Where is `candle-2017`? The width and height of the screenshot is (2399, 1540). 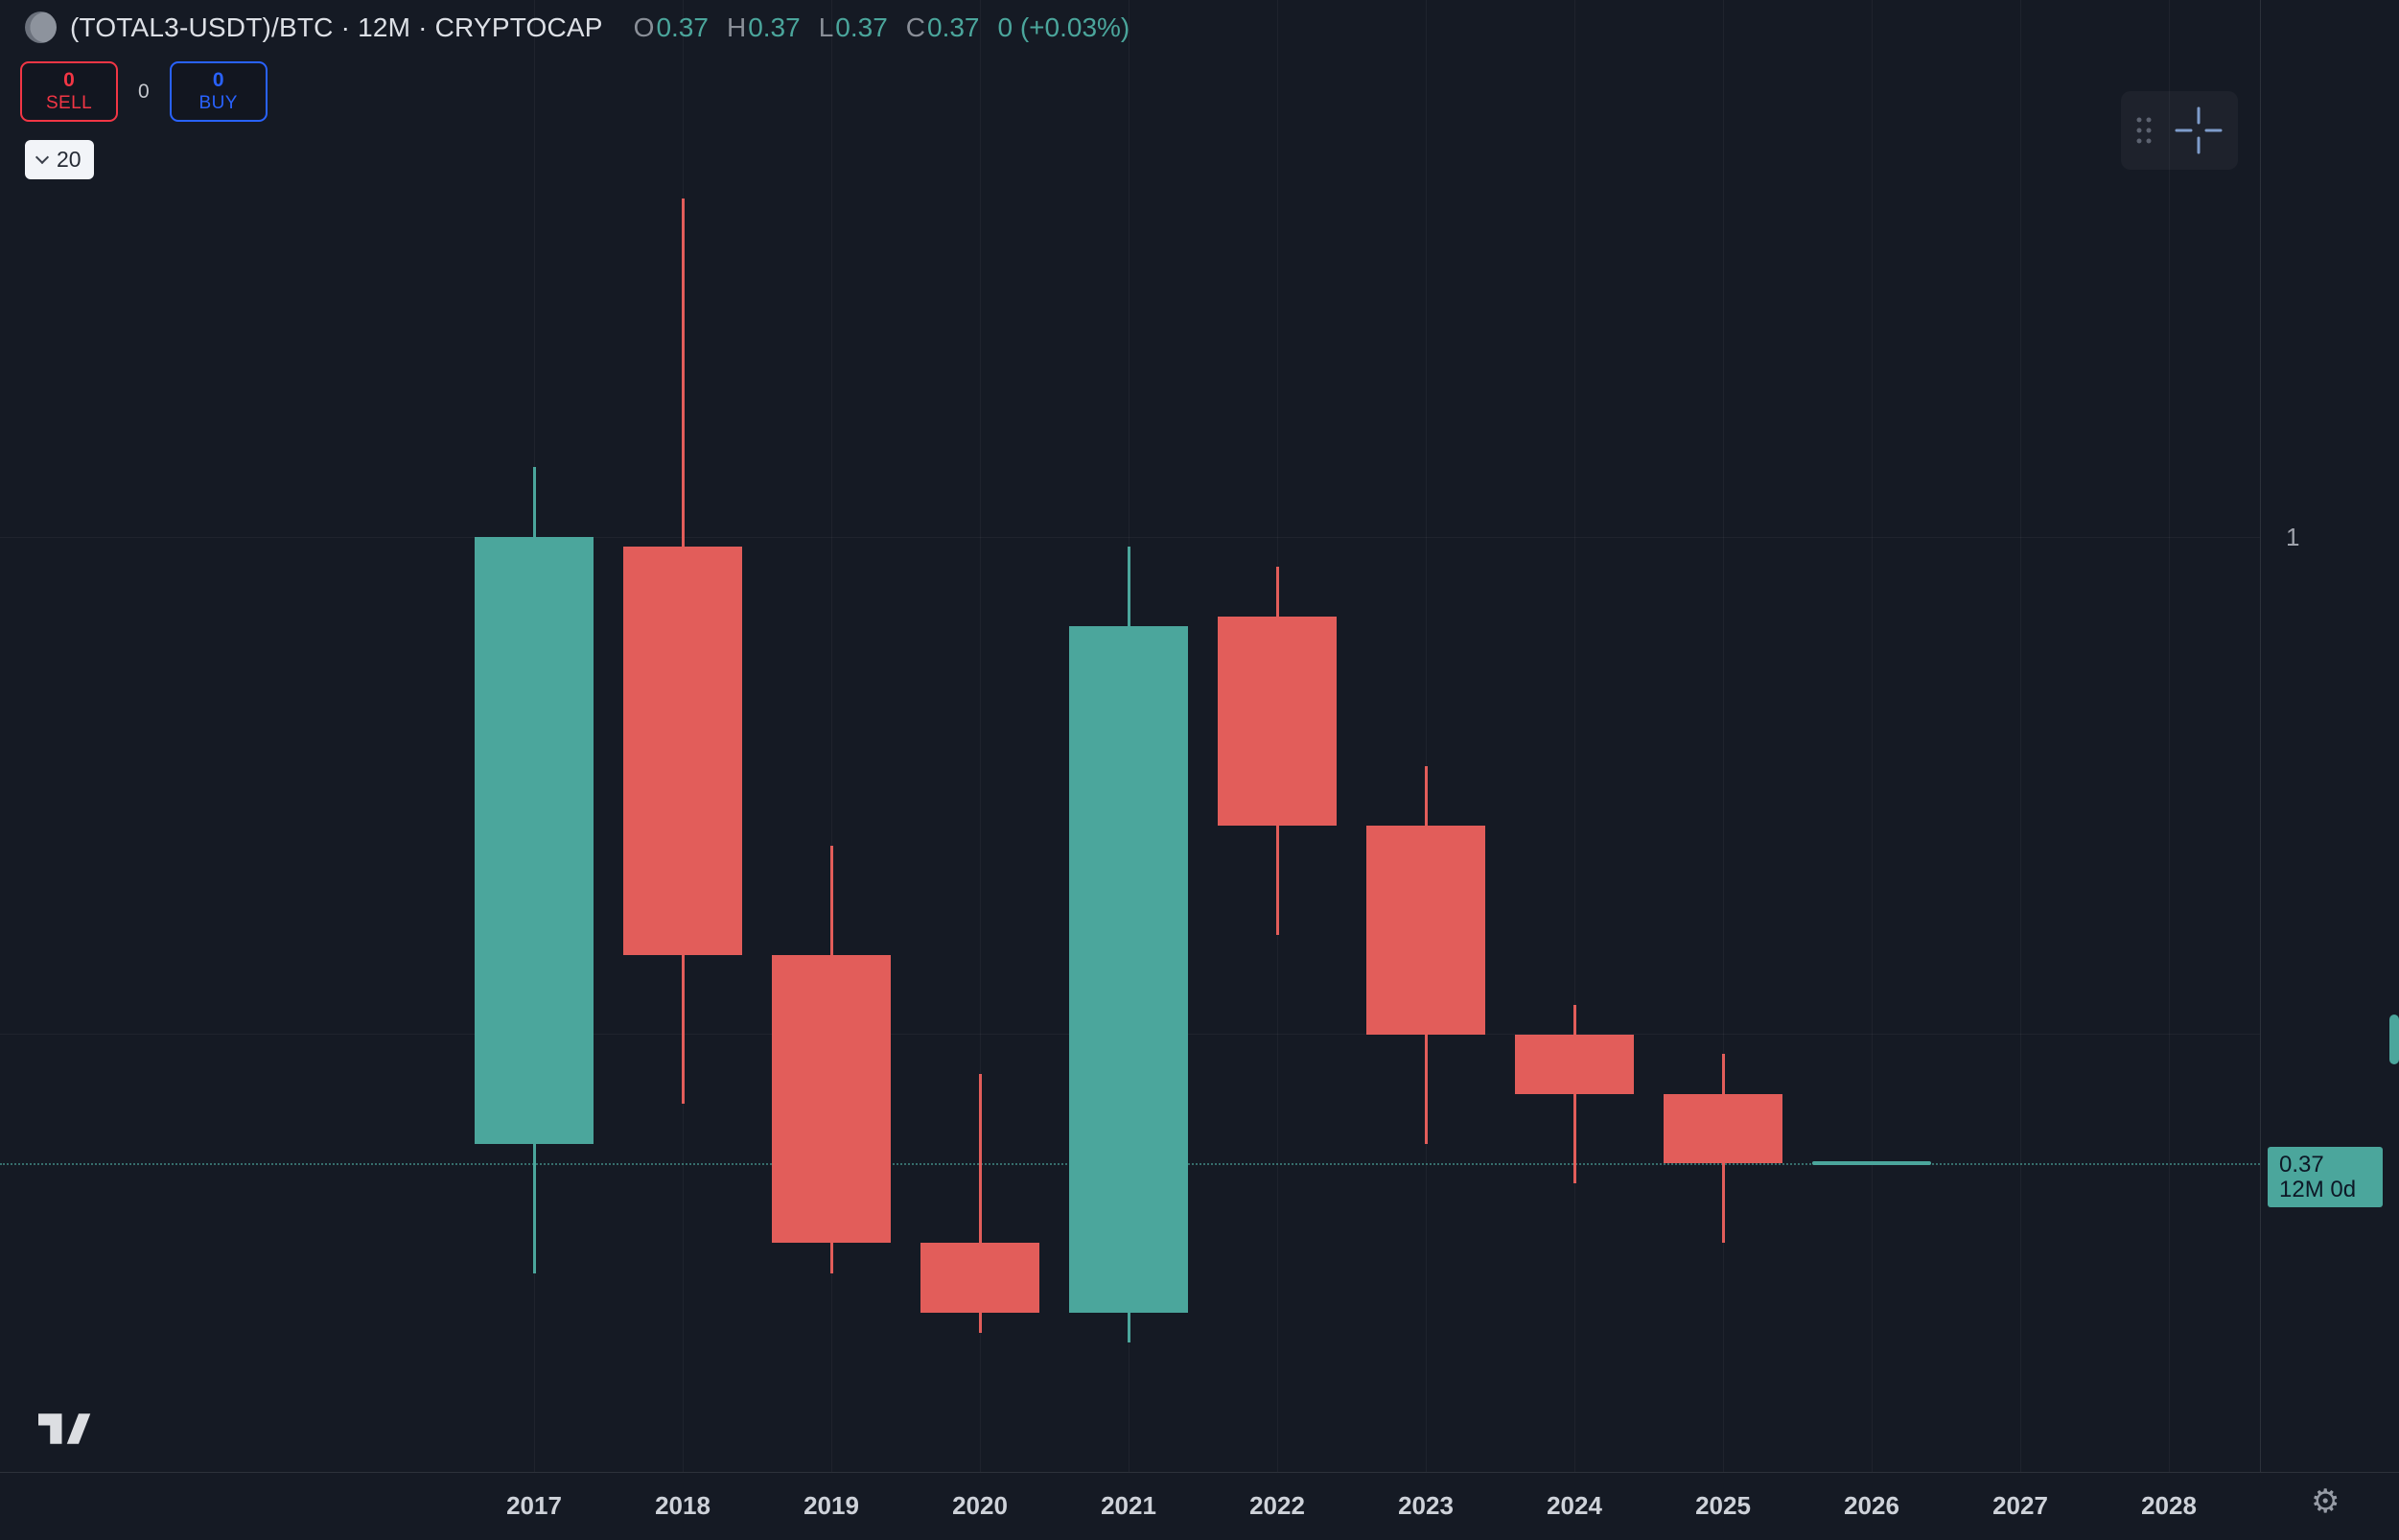 candle-2017 is located at coordinates (535, 840).